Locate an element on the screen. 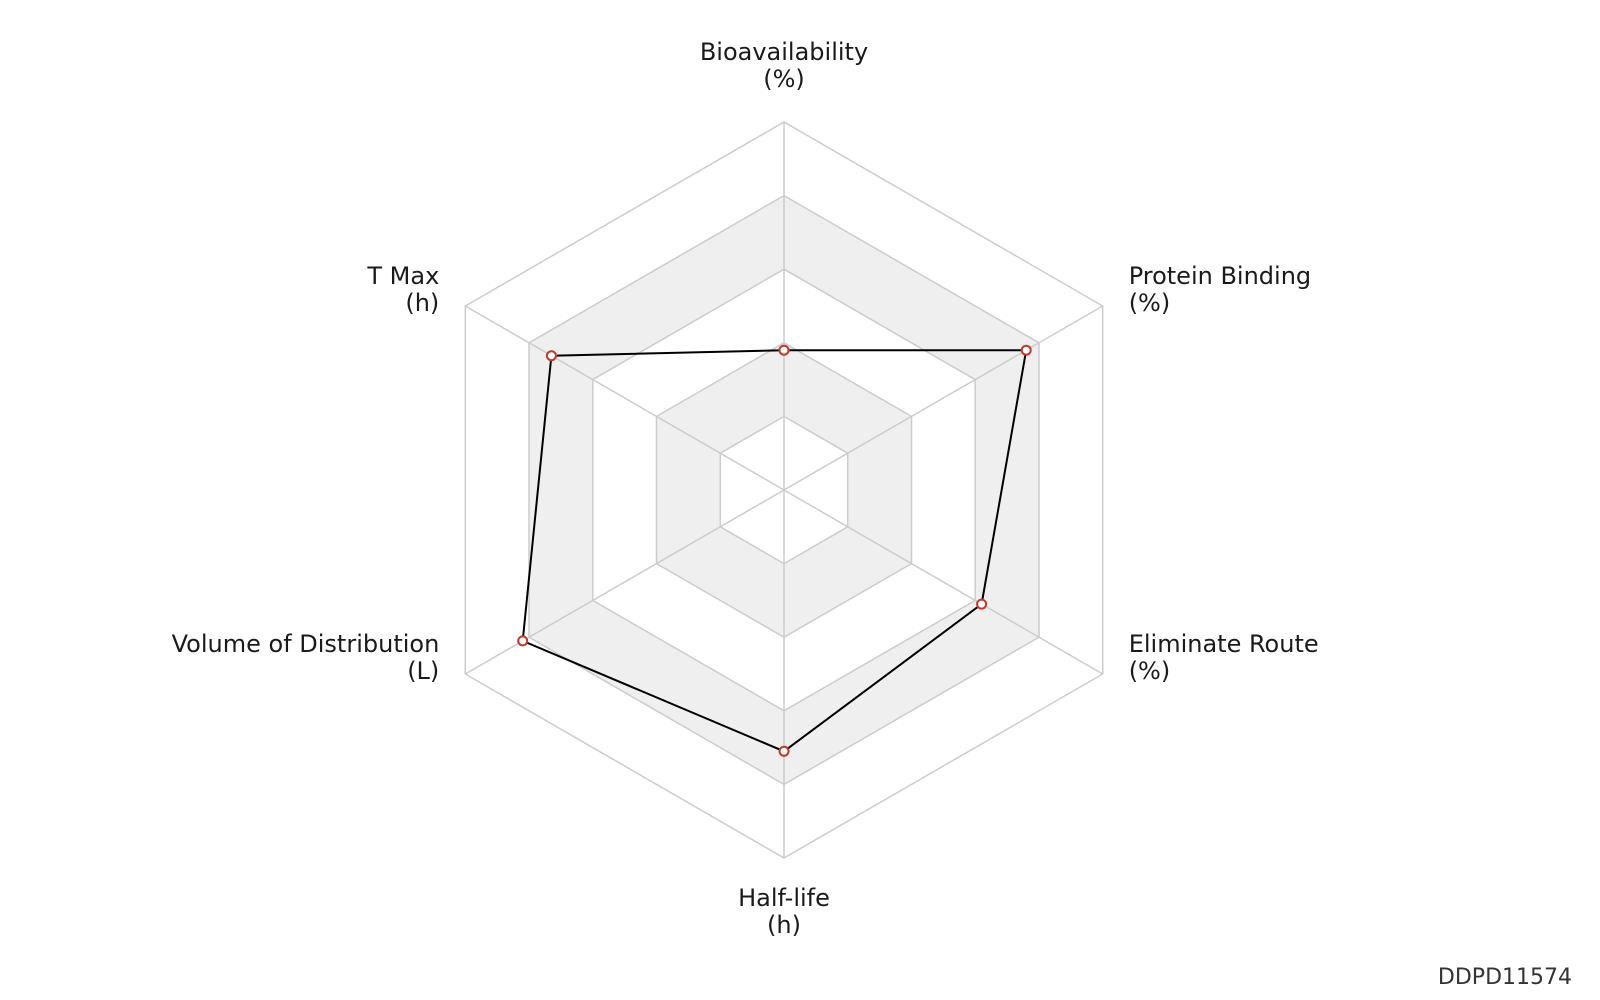 The height and width of the screenshot is (1000, 1600). watermark-id: DDPD11574 is located at coordinates (1504, 977).